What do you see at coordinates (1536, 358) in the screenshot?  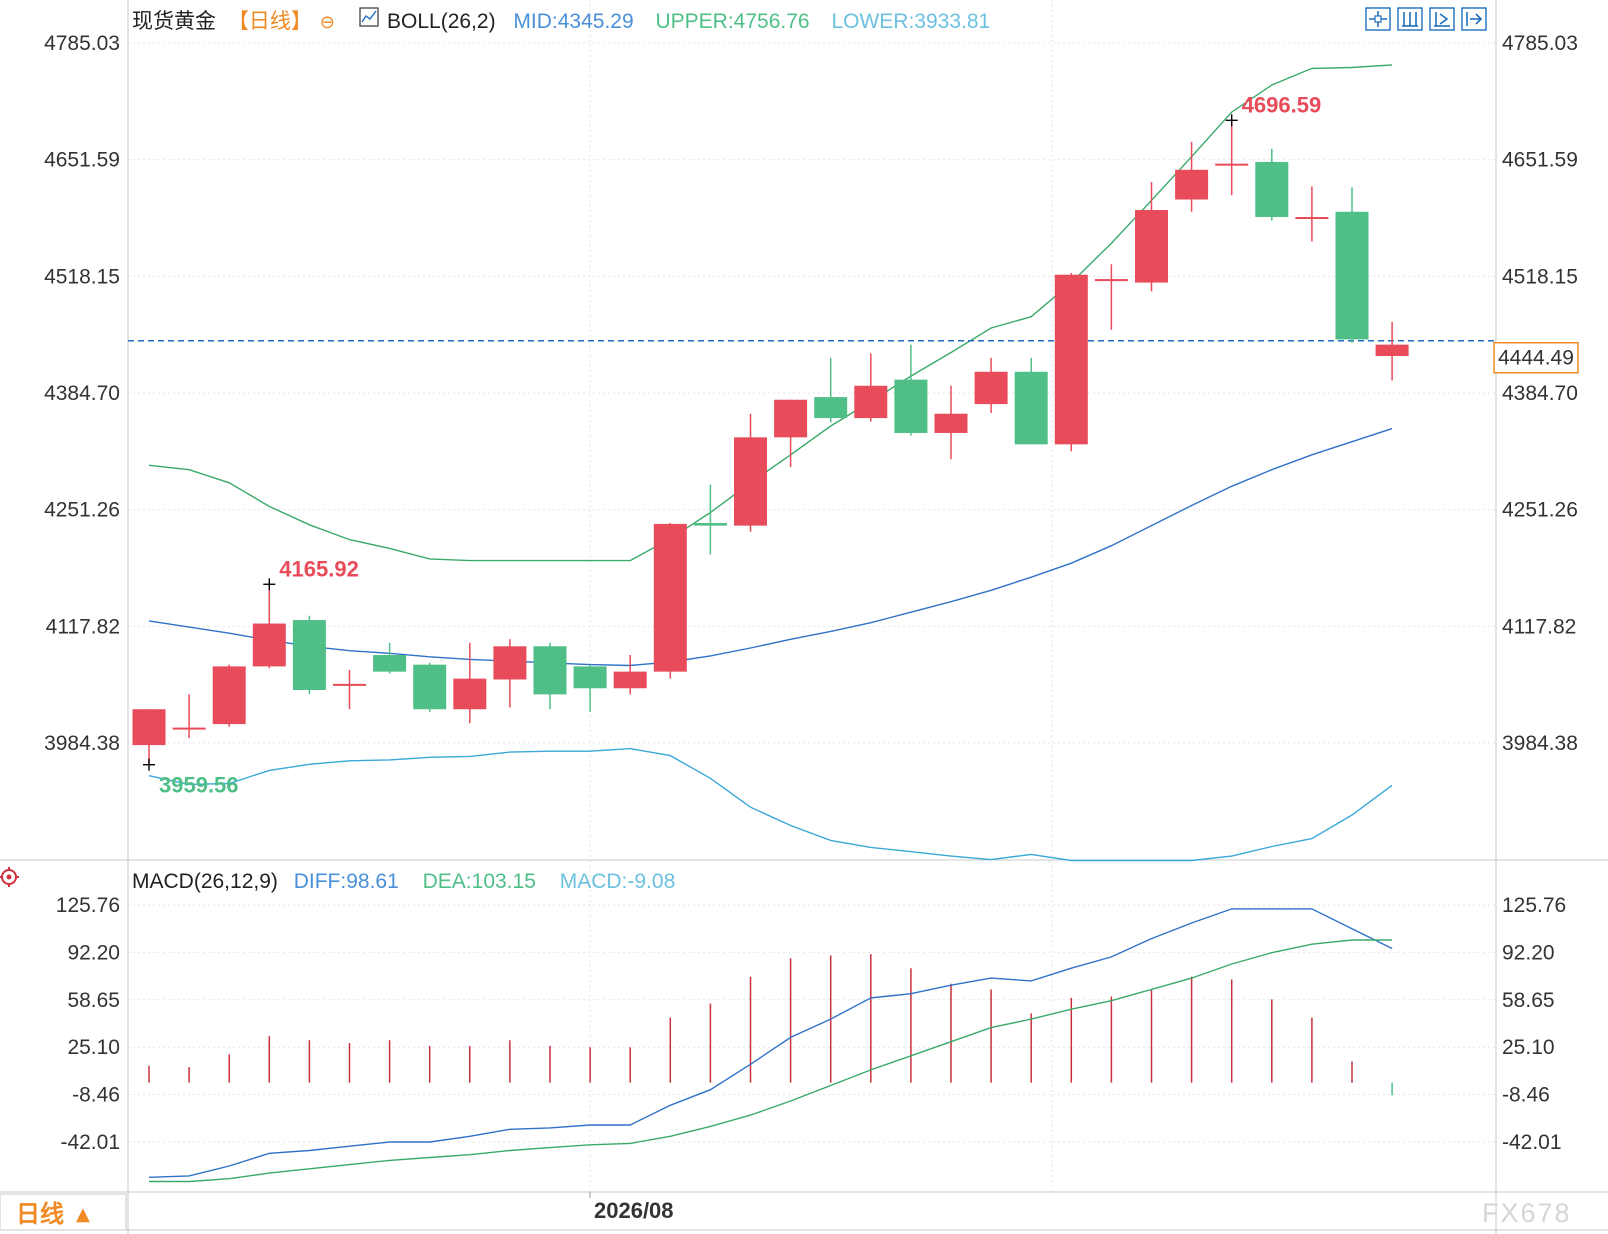 I see `current-price-label: 4444.49` at bounding box center [1536, 358].